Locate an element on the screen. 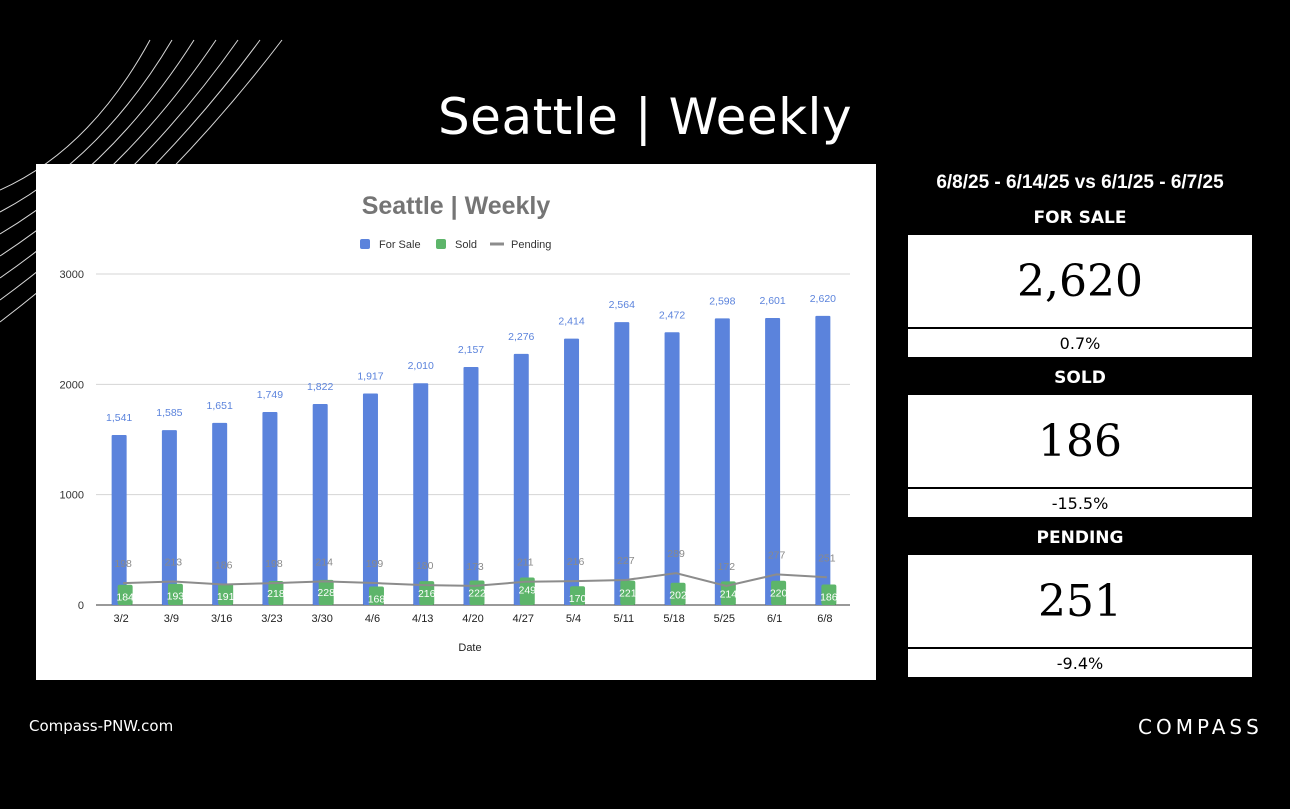 The image size is (1290, 809). x-tick-label: 3/9 is located at coordinates (171, 619).